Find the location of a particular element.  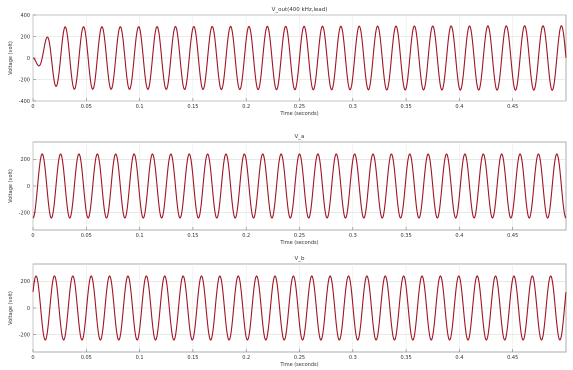

chart-title: V_a is located at coordinates (300, 137).